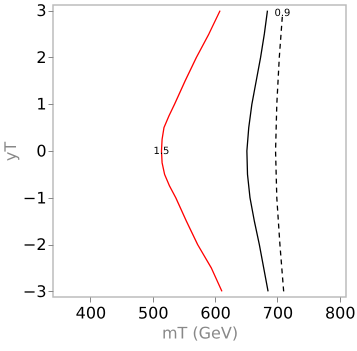 This screenshot has width=357, height=351. What do you see at coordinates (34, 291) in the screenshot?
I see `y-tick-label: −3` at bounding box center [34, 291].